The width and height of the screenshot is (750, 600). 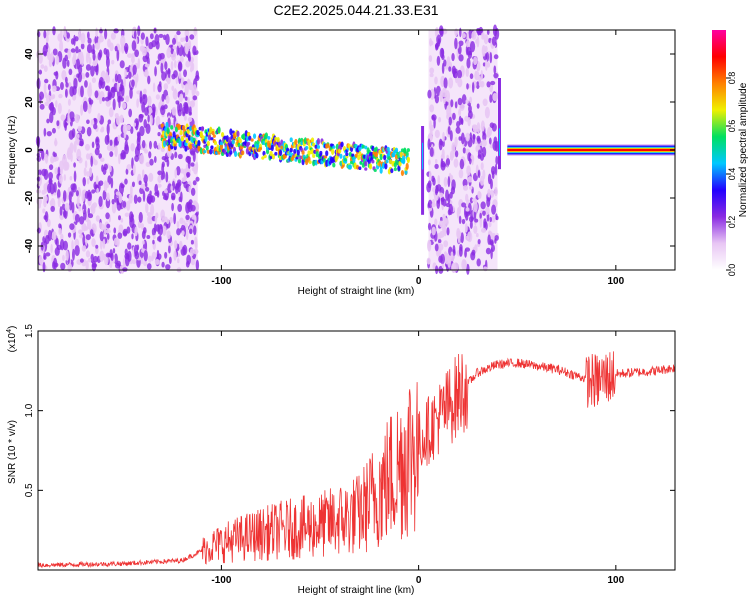 I want to click on y-tick-label: 1.0, so click(x=29, y=410).